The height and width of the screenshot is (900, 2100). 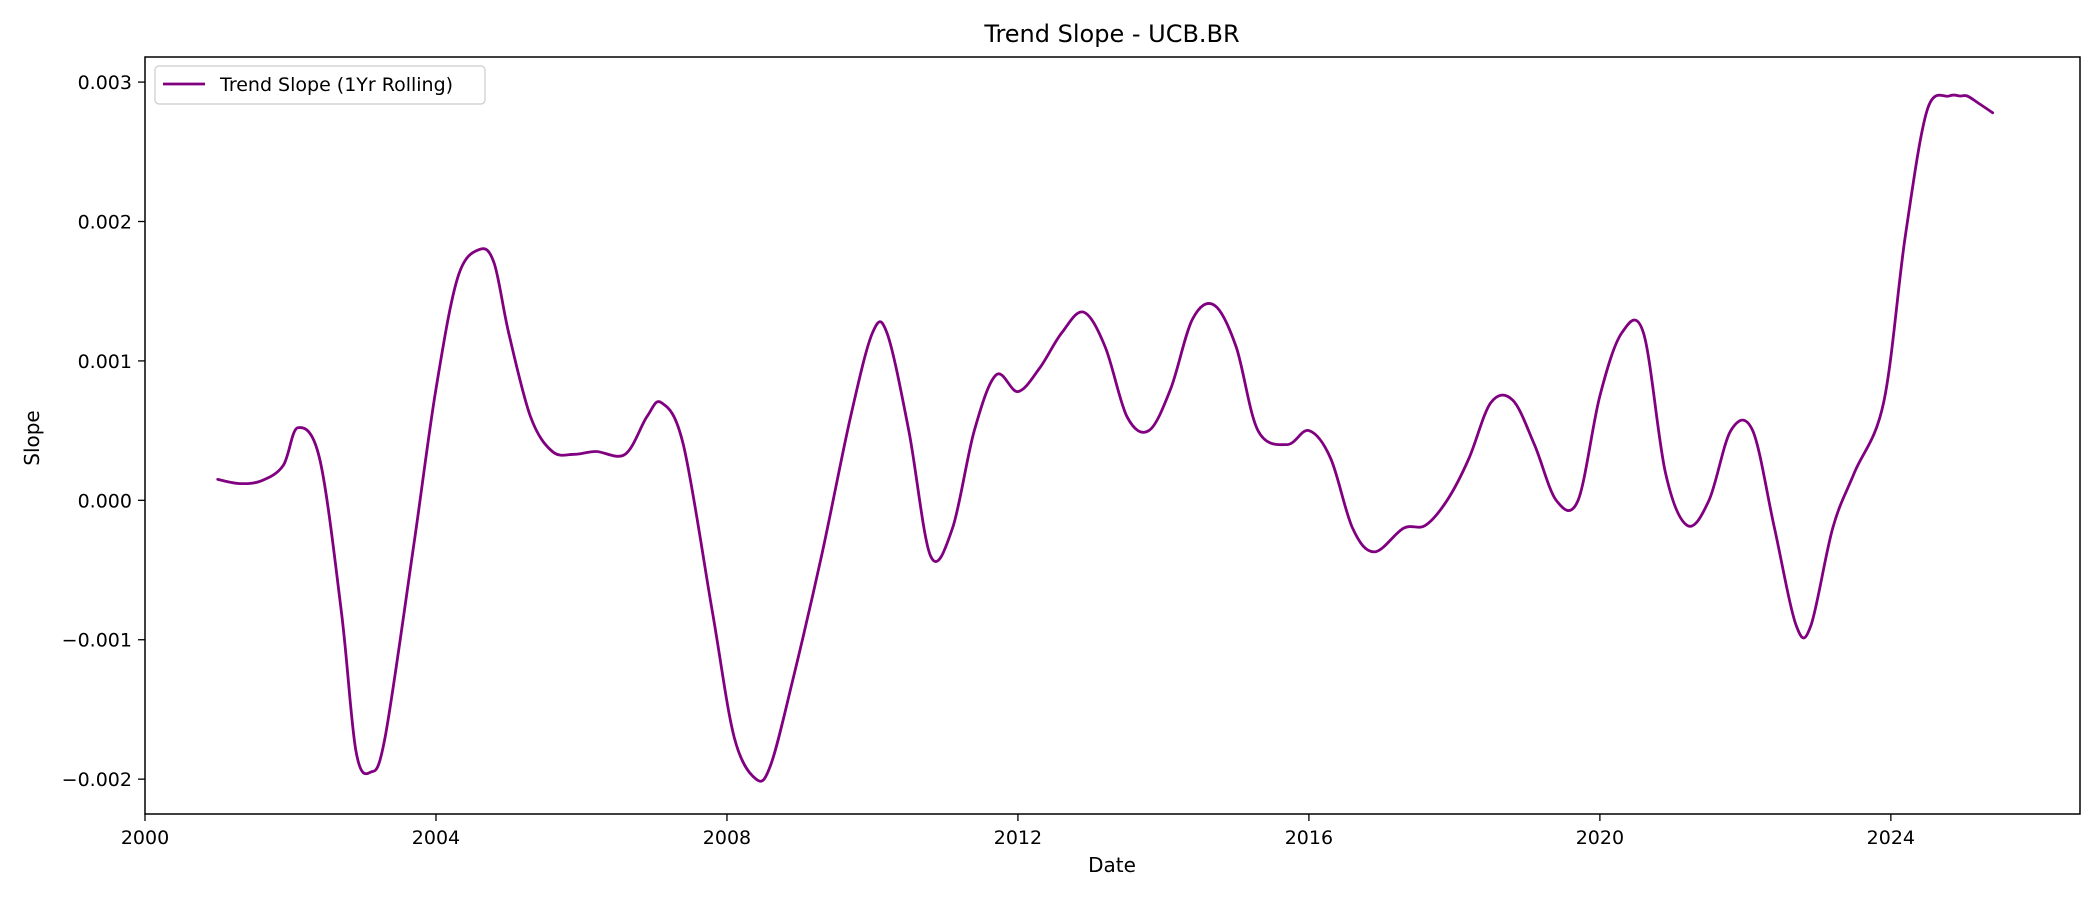 I want to click on legend: Trend Slope (1Yr Rolling), so click(x=320, y=85).